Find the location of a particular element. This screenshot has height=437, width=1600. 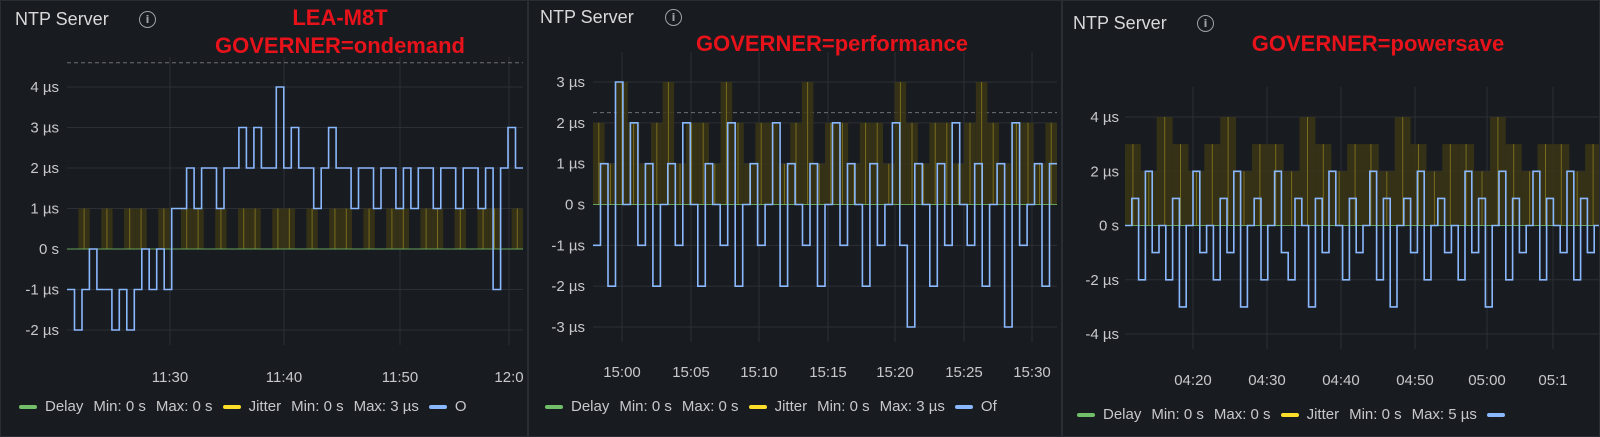

jitter-swatch is located at coordinates (757, 406).